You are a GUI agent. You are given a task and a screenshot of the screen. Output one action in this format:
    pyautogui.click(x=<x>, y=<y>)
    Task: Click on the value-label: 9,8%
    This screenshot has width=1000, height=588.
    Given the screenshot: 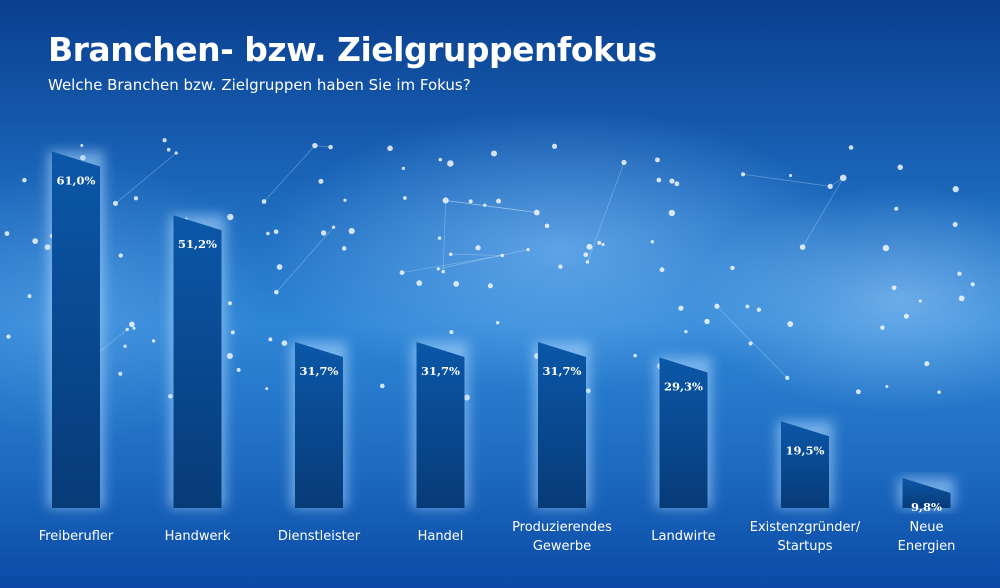 What is the action you would take?
    pyautogui.click(x=926, y=507)
    